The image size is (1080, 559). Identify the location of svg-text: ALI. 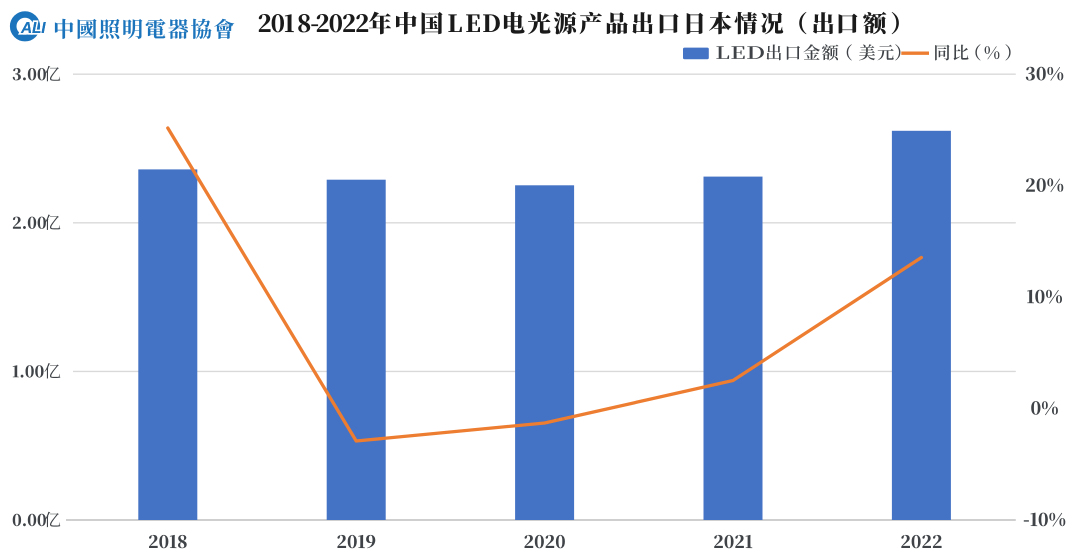
(33, 28).